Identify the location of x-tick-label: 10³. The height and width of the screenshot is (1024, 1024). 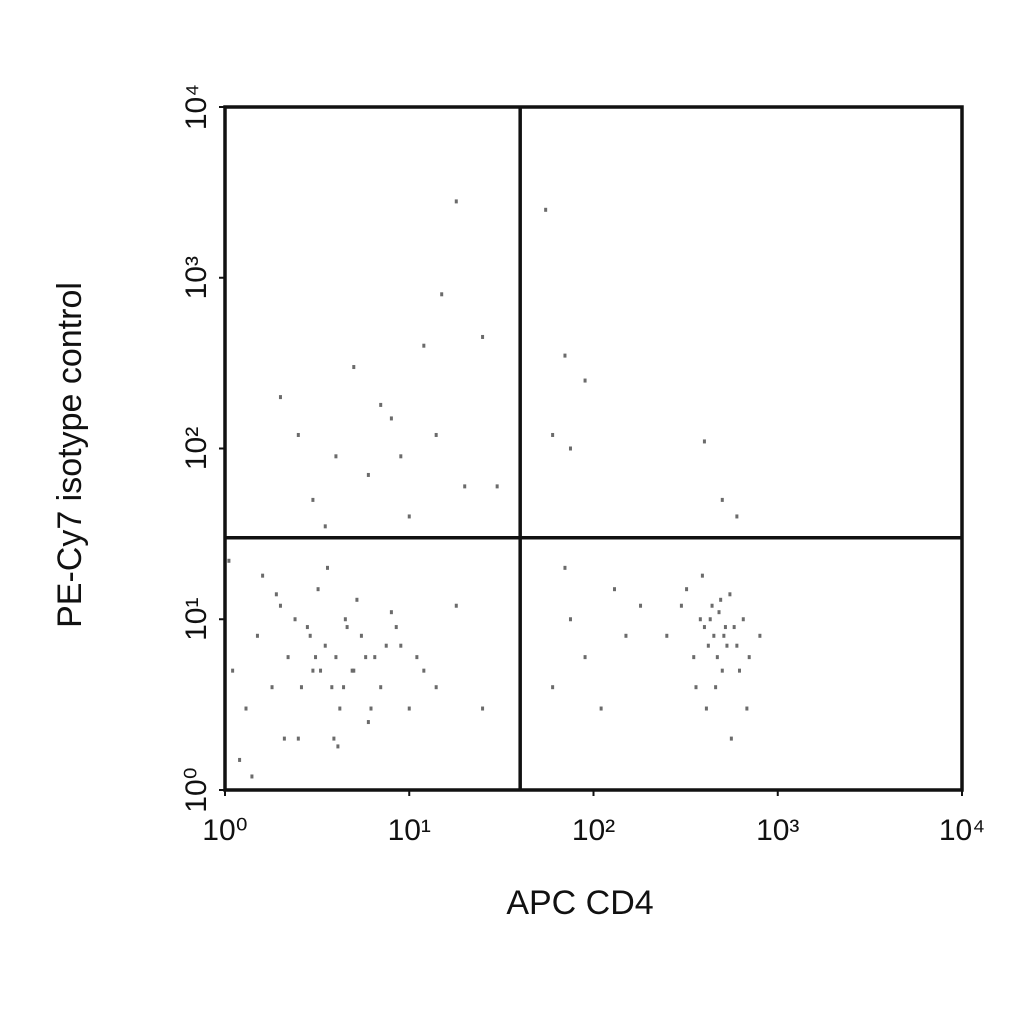
(777, 830).